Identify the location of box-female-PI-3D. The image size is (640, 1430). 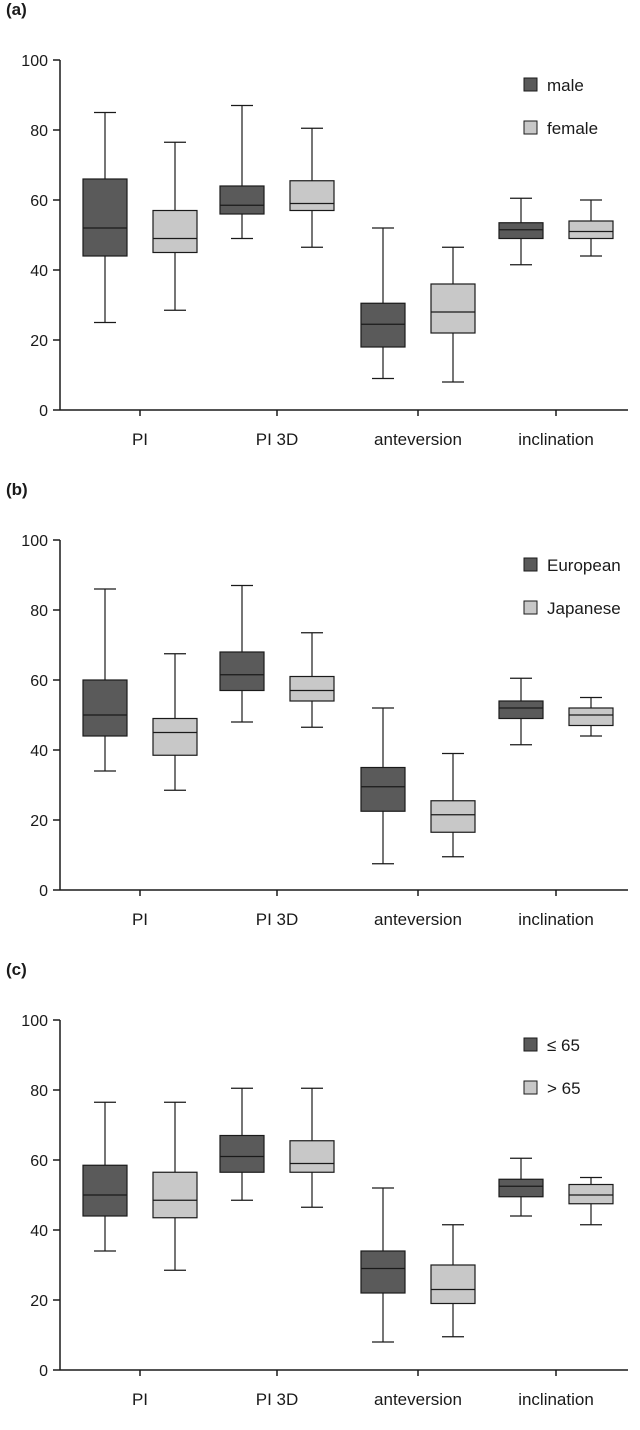
(312, 187).